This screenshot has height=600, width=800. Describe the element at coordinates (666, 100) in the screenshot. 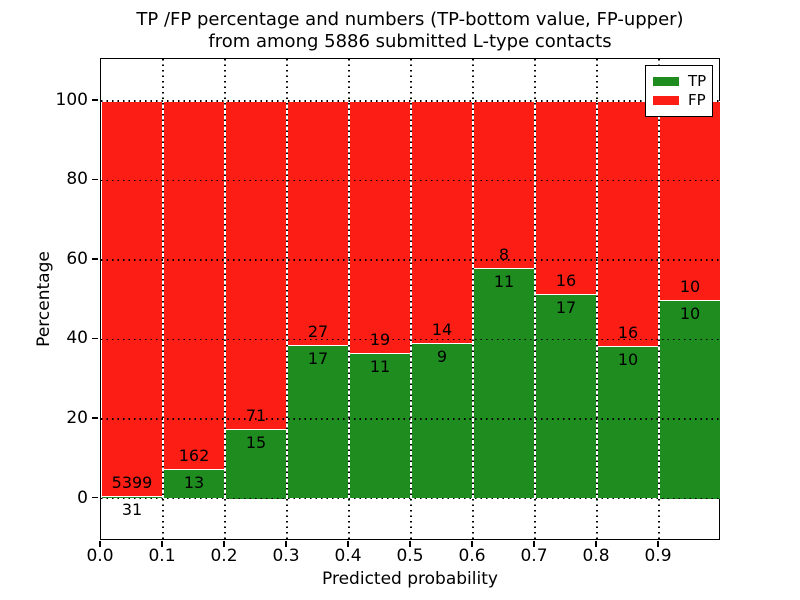

I see `fp-color-swatch` at that location.